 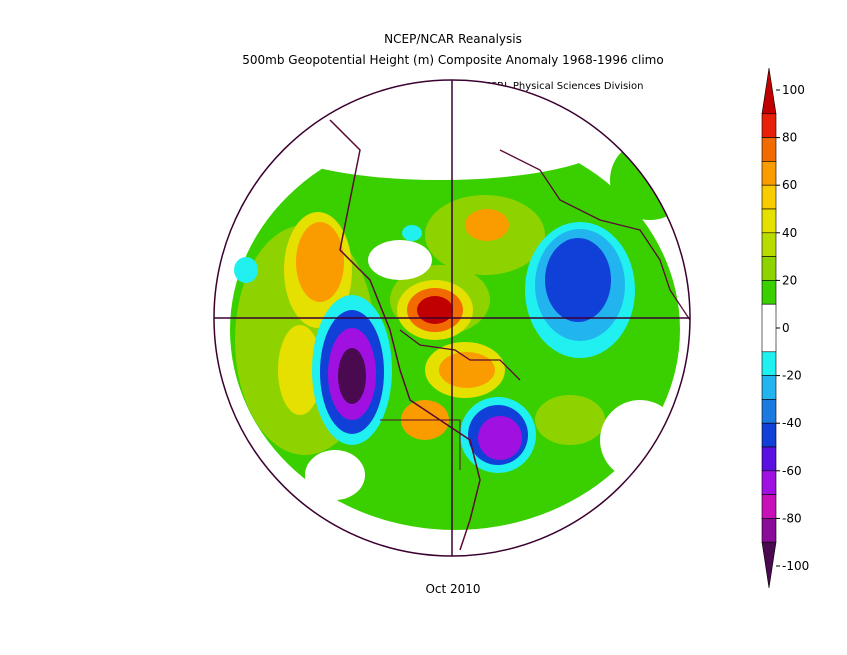 I want to click on colorbar-tick-label: 40, so click(x=789, y=233).